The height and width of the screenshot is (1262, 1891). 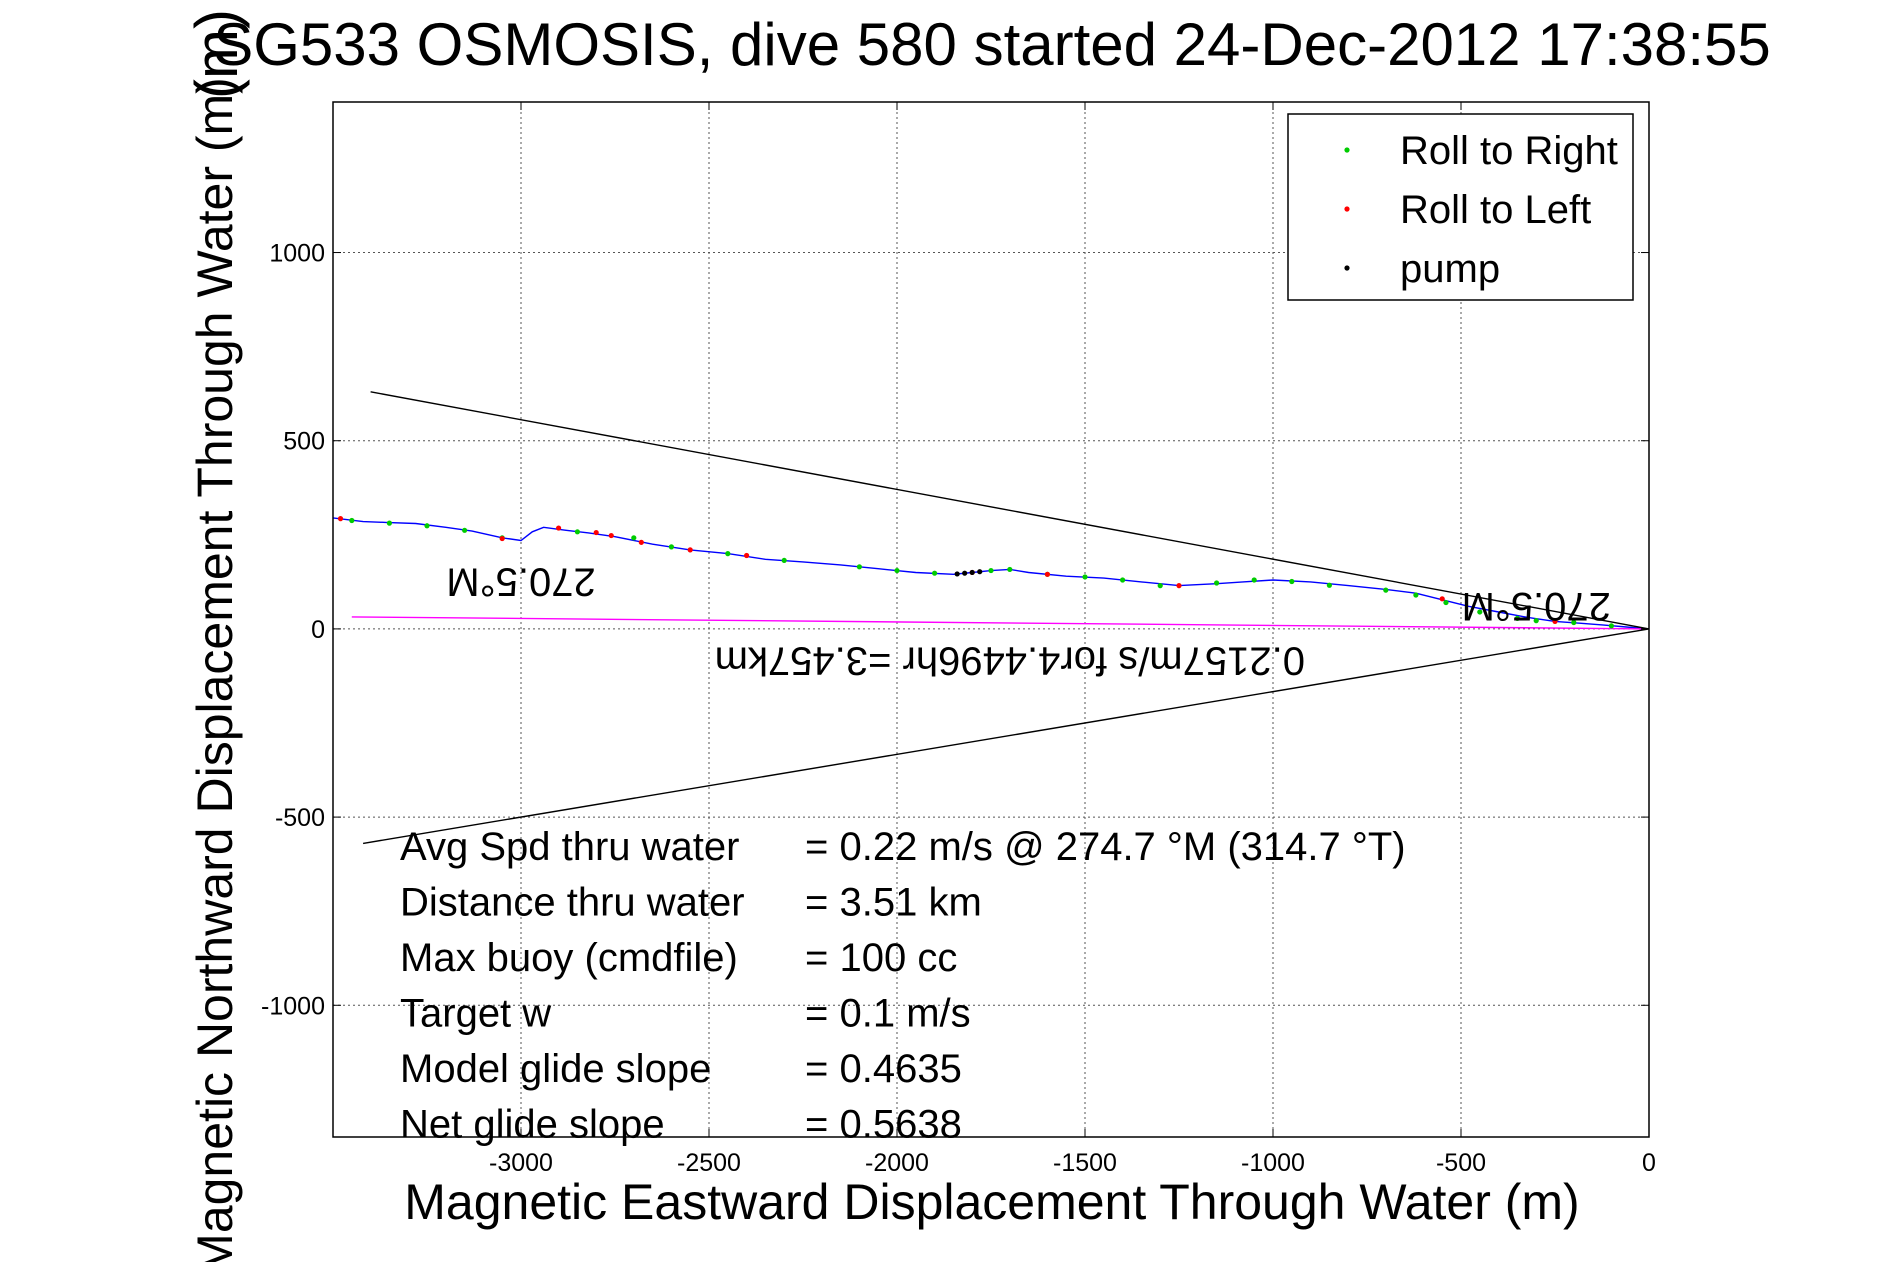 What do you see at coordinates (1085, 1163) in the screenshot?
I see `x-tick-label: -1500` at bounding box center [1085, 1163].